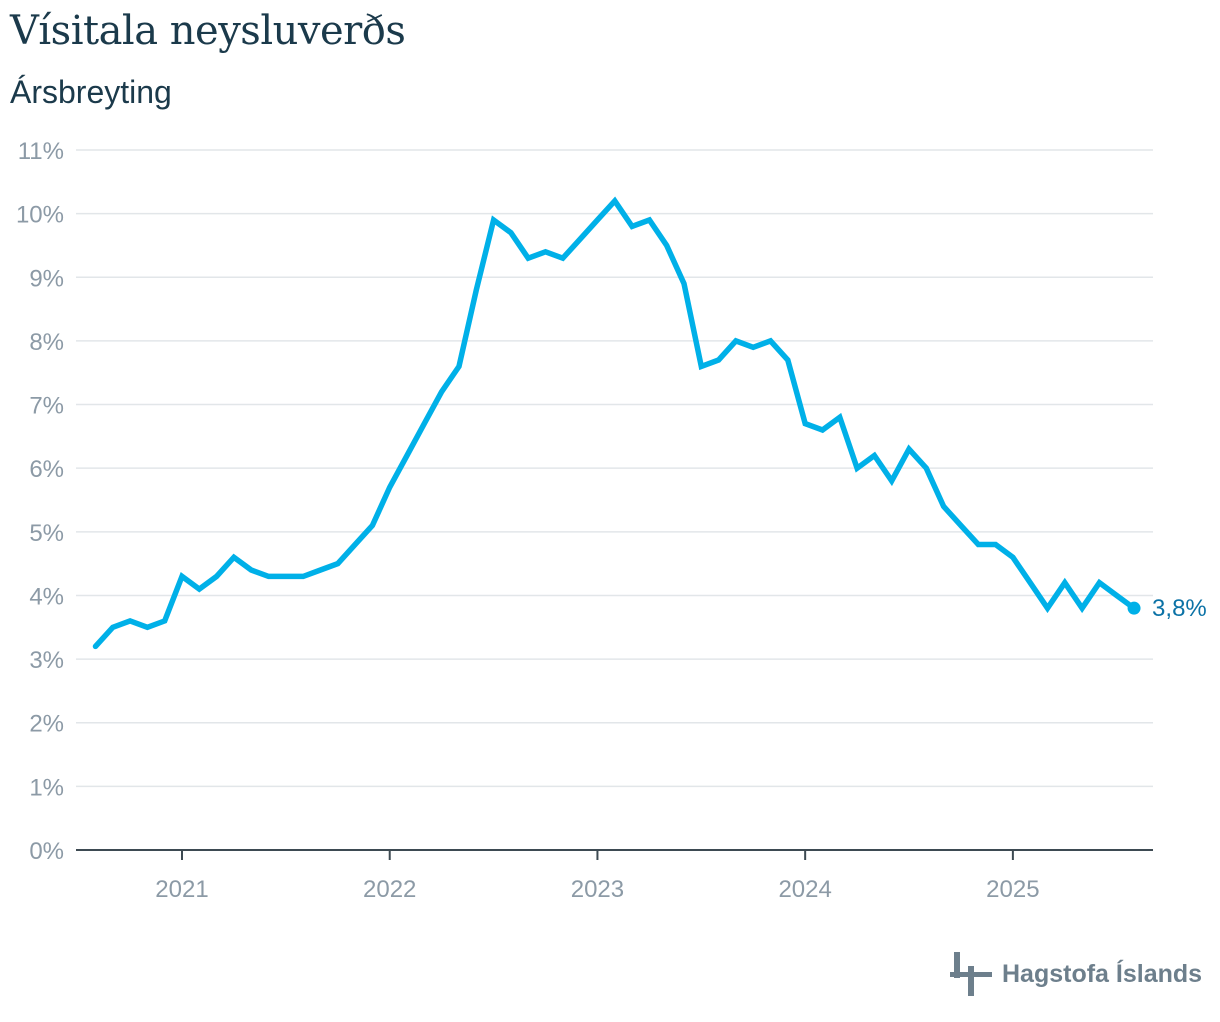  Describe the element at coordinates (46, 342) in the screenshot. I see `y-tick-label: 8%` at that location.